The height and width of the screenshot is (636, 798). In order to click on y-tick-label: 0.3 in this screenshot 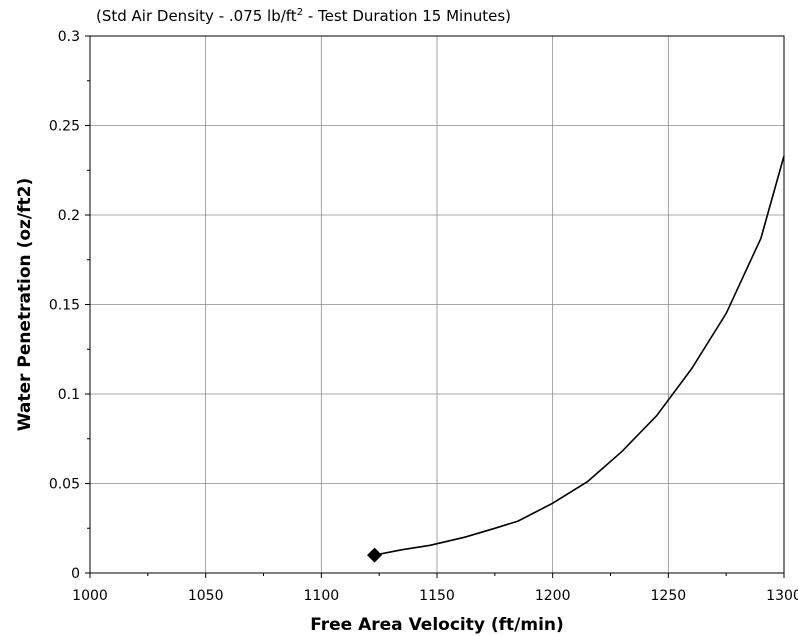, I will do `click(69, 37)`.